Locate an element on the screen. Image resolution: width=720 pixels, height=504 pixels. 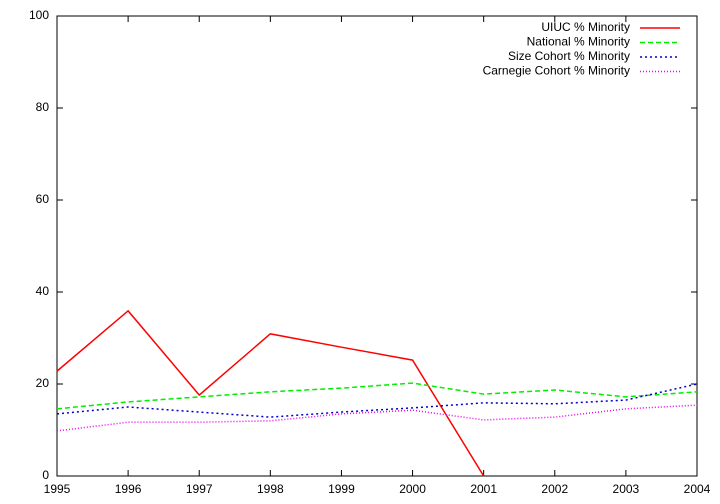
x-tick-label: 2000 is located at coordinates (412, 489).